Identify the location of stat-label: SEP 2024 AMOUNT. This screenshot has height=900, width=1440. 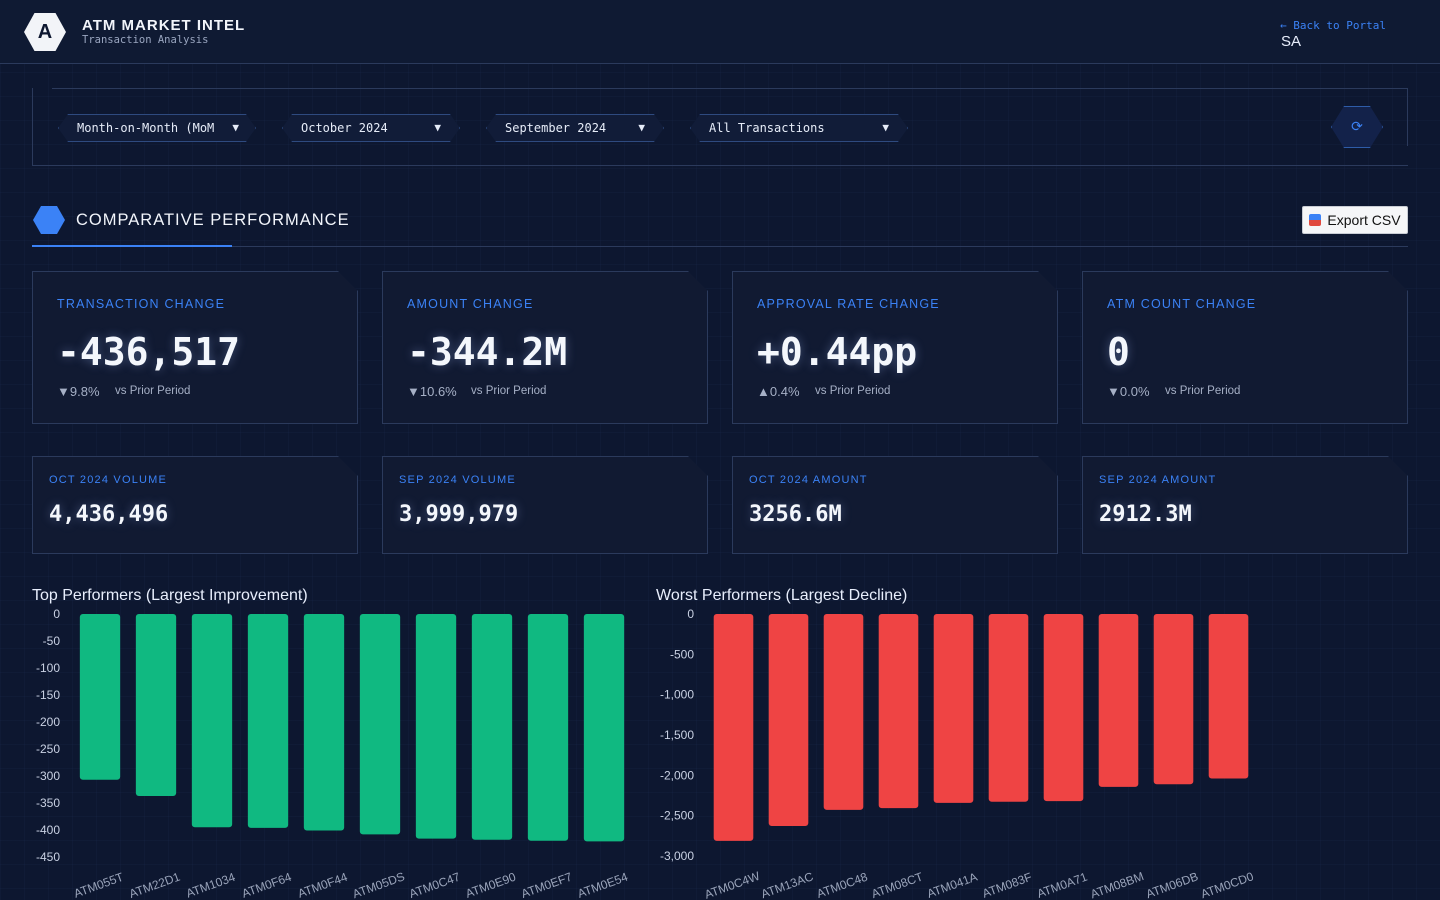
(1158, 480).